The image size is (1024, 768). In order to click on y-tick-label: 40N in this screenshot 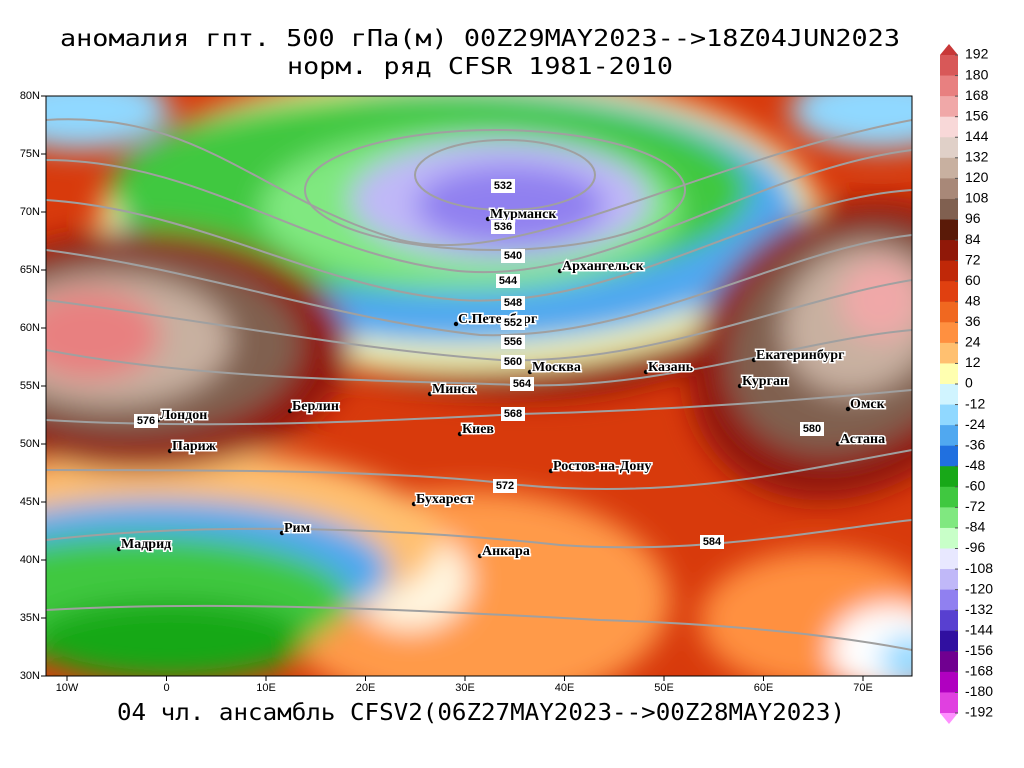, I will do `click(30, 560)`.